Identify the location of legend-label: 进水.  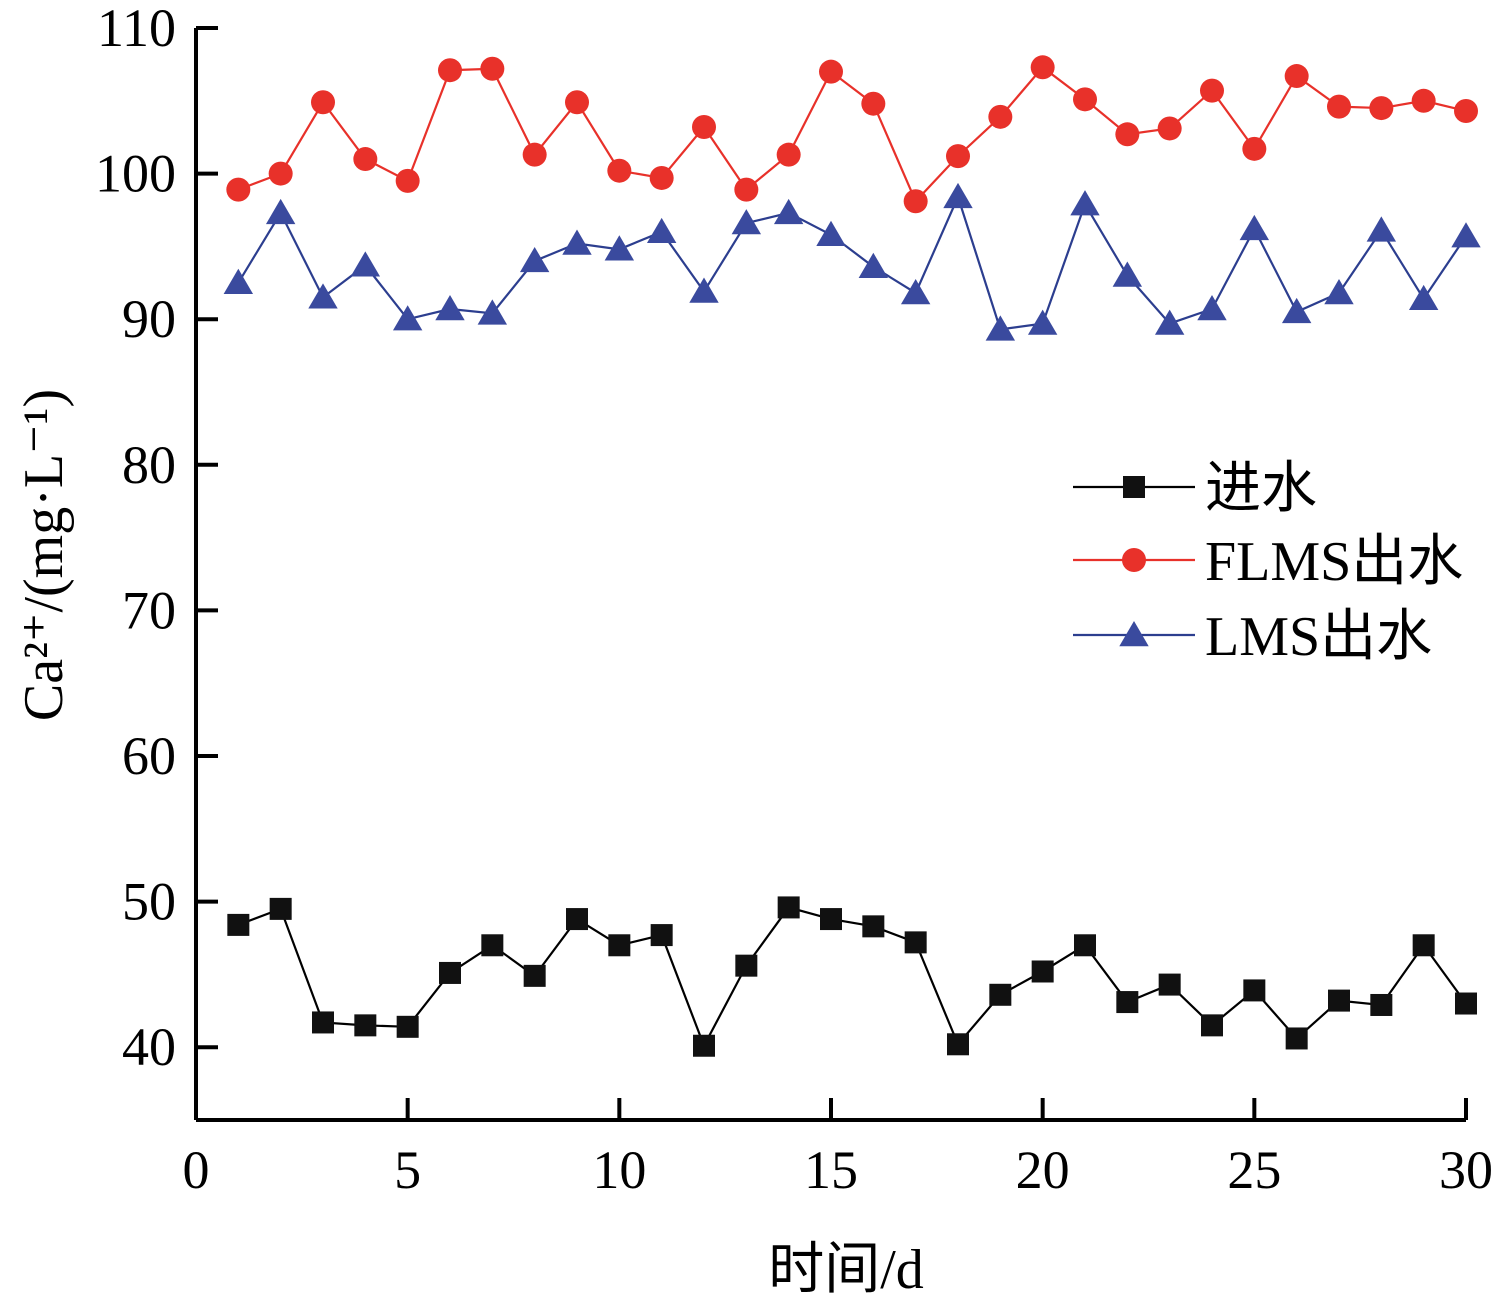
(1261, 489).